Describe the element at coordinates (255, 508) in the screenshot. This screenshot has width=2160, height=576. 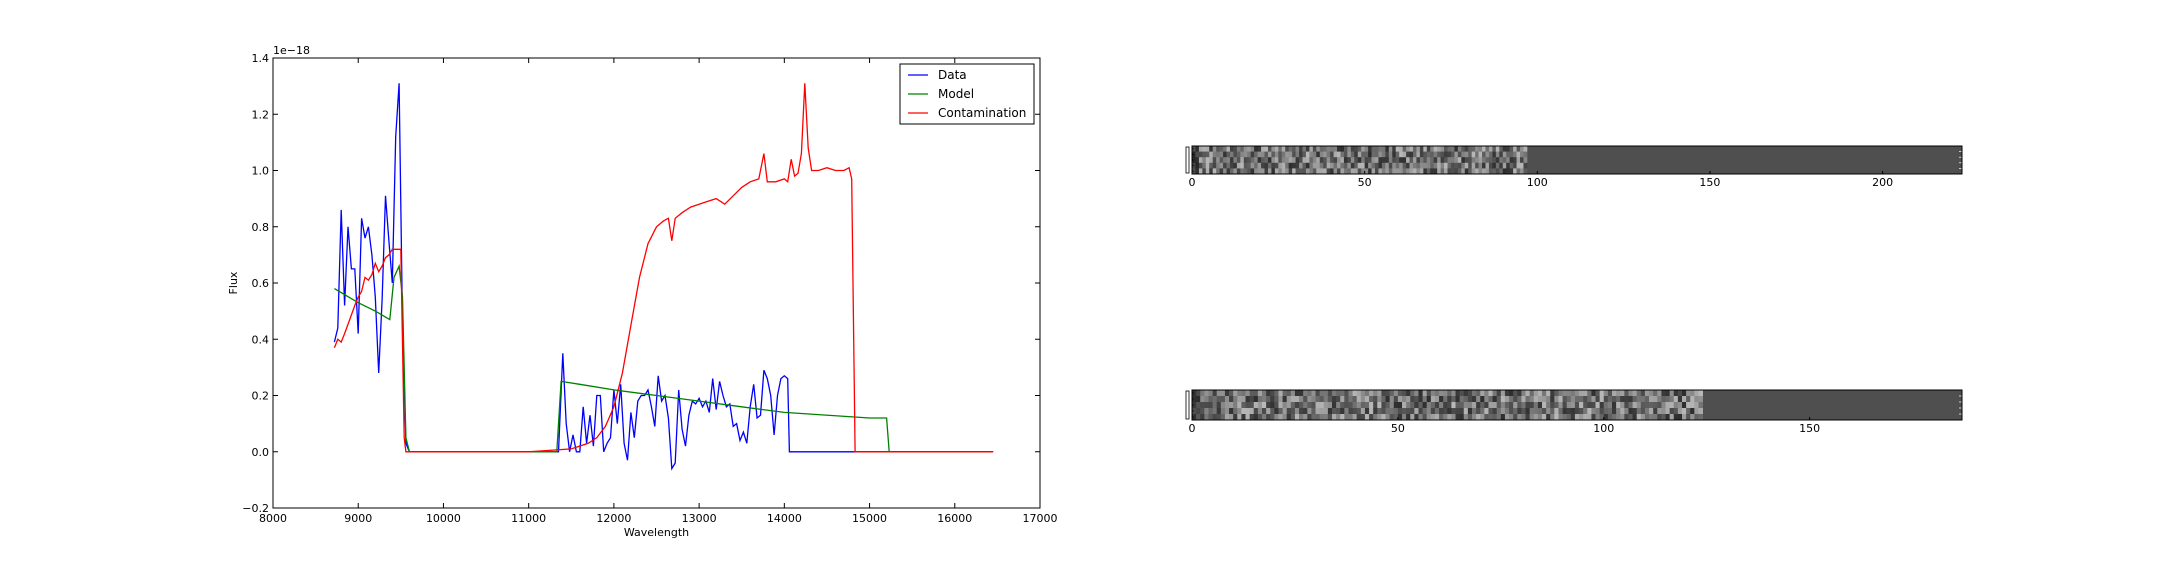
I see `y-tick-label: −0.2` at that location.